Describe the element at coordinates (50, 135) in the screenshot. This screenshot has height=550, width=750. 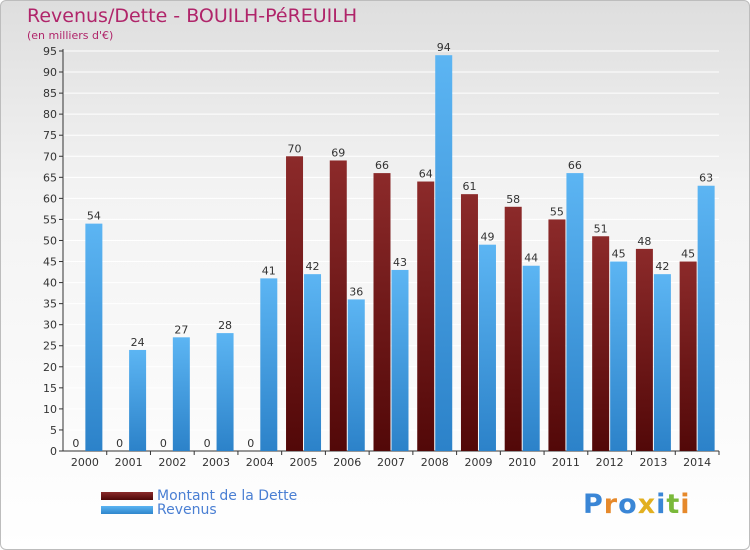
I see `y-tick-label: 75` at that location.